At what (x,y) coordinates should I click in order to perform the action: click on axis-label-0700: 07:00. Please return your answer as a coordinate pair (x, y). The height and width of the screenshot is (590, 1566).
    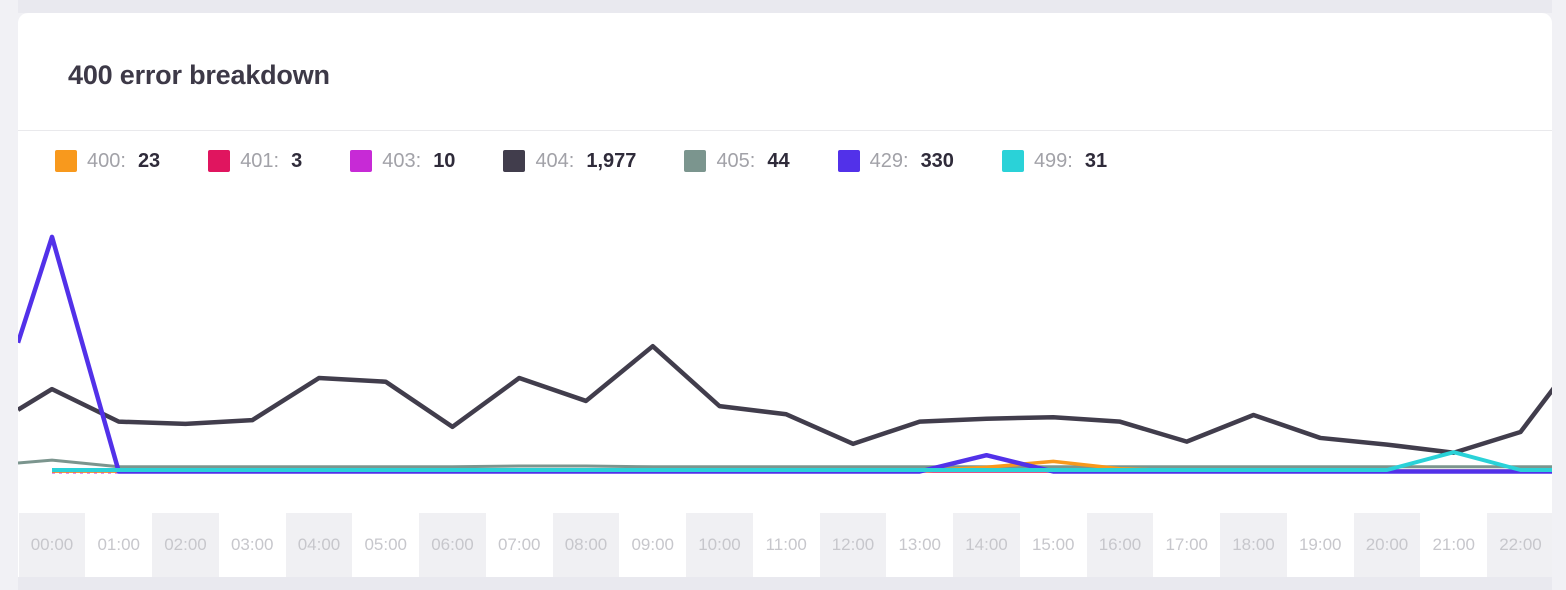
    Looking at the image, I should click on (519, 544).